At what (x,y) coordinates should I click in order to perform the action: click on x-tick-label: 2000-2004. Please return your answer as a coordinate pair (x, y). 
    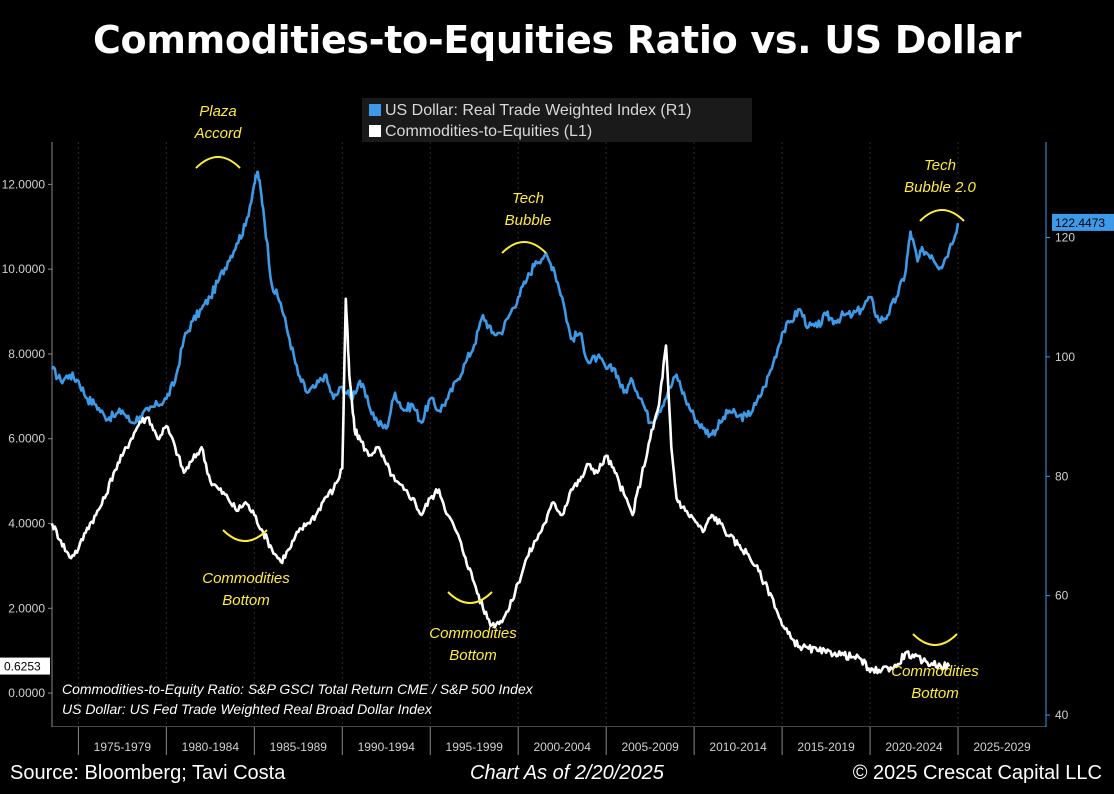
    Looking at the image, I should click on (562, 747).